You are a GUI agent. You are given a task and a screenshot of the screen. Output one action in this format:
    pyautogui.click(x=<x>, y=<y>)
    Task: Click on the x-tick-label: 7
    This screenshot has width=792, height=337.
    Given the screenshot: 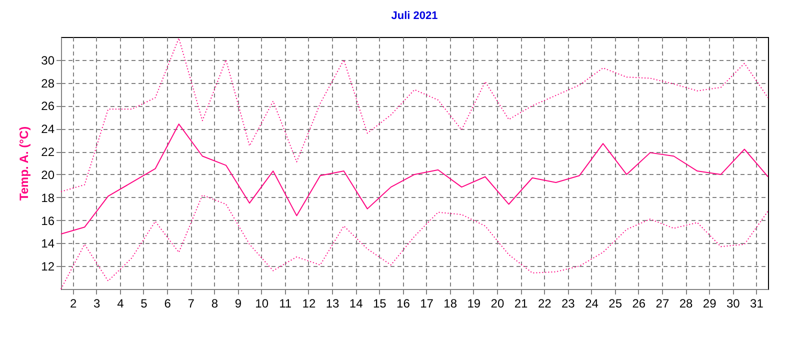 What is the action you would take?
    pyautogui.click(x=191, y=303)
    